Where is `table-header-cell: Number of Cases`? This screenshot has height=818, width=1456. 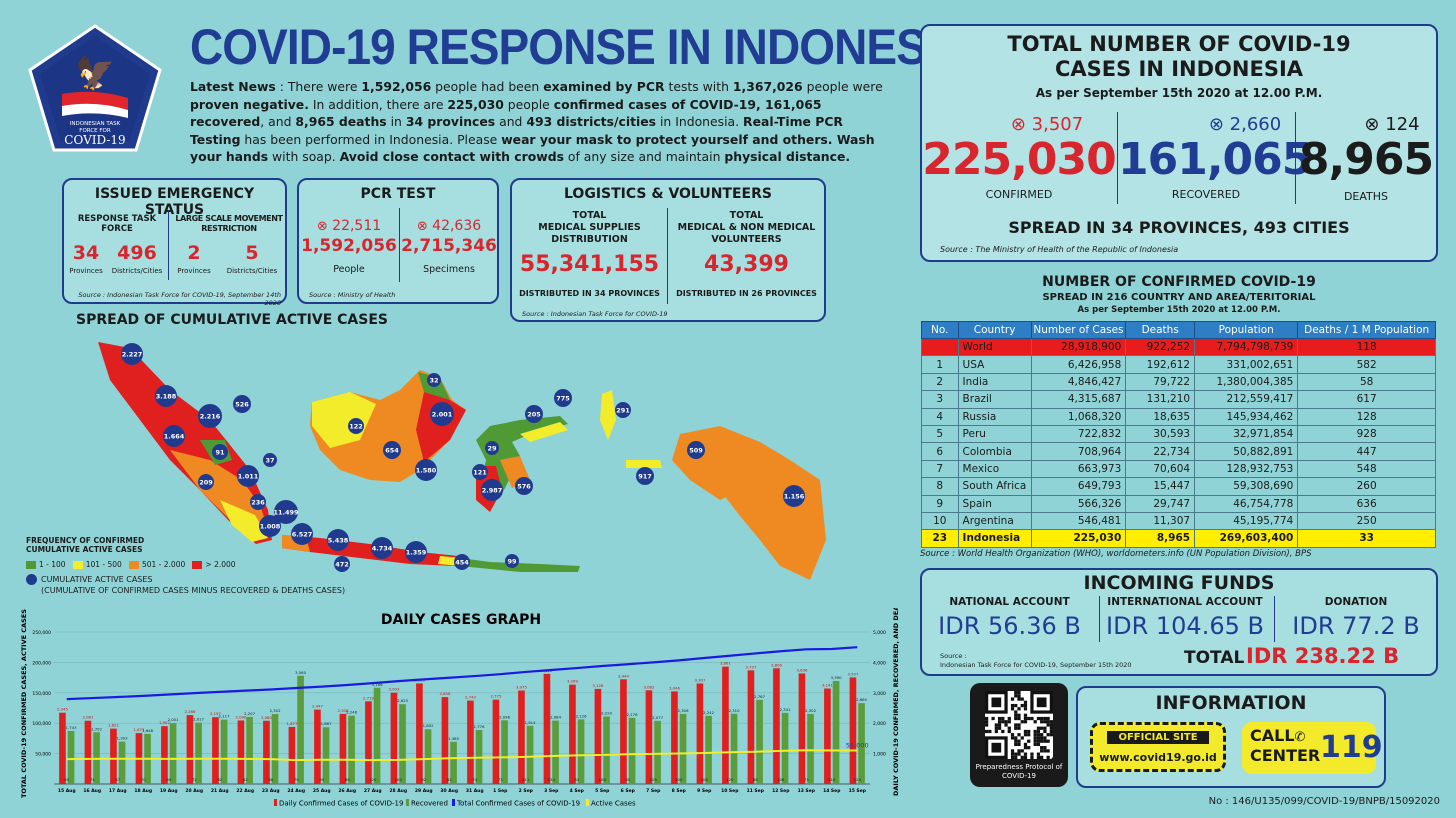 table-header-cell: Number of Cases is located at coordinates (1078, 330).